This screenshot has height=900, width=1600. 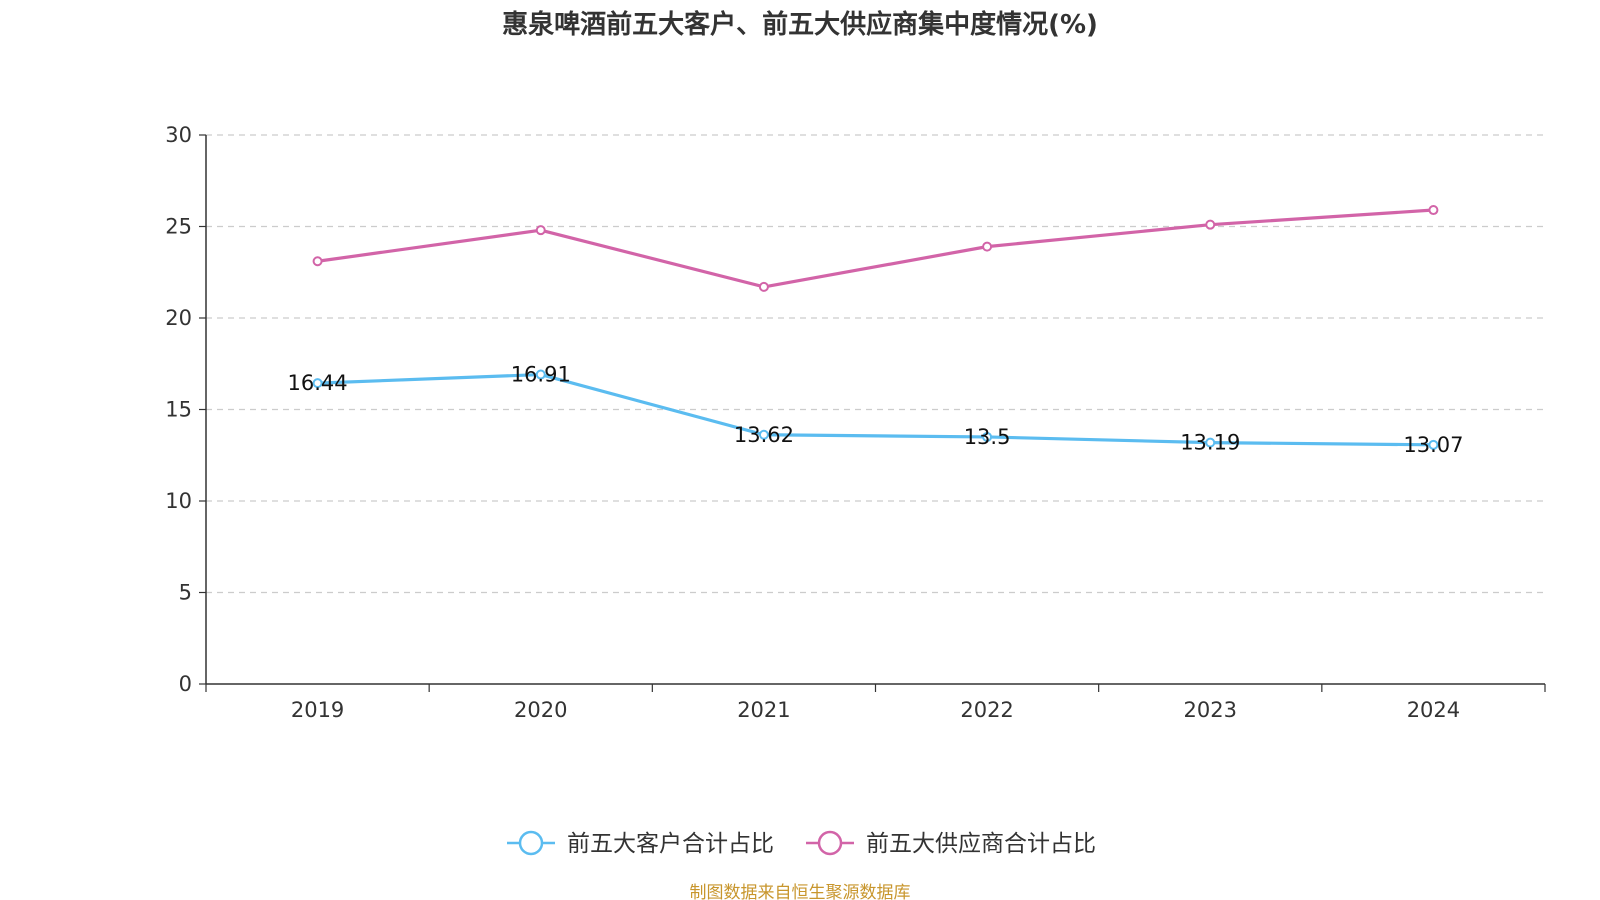 I want to click on y-tick-label: 30, so click(x=178, y=135).